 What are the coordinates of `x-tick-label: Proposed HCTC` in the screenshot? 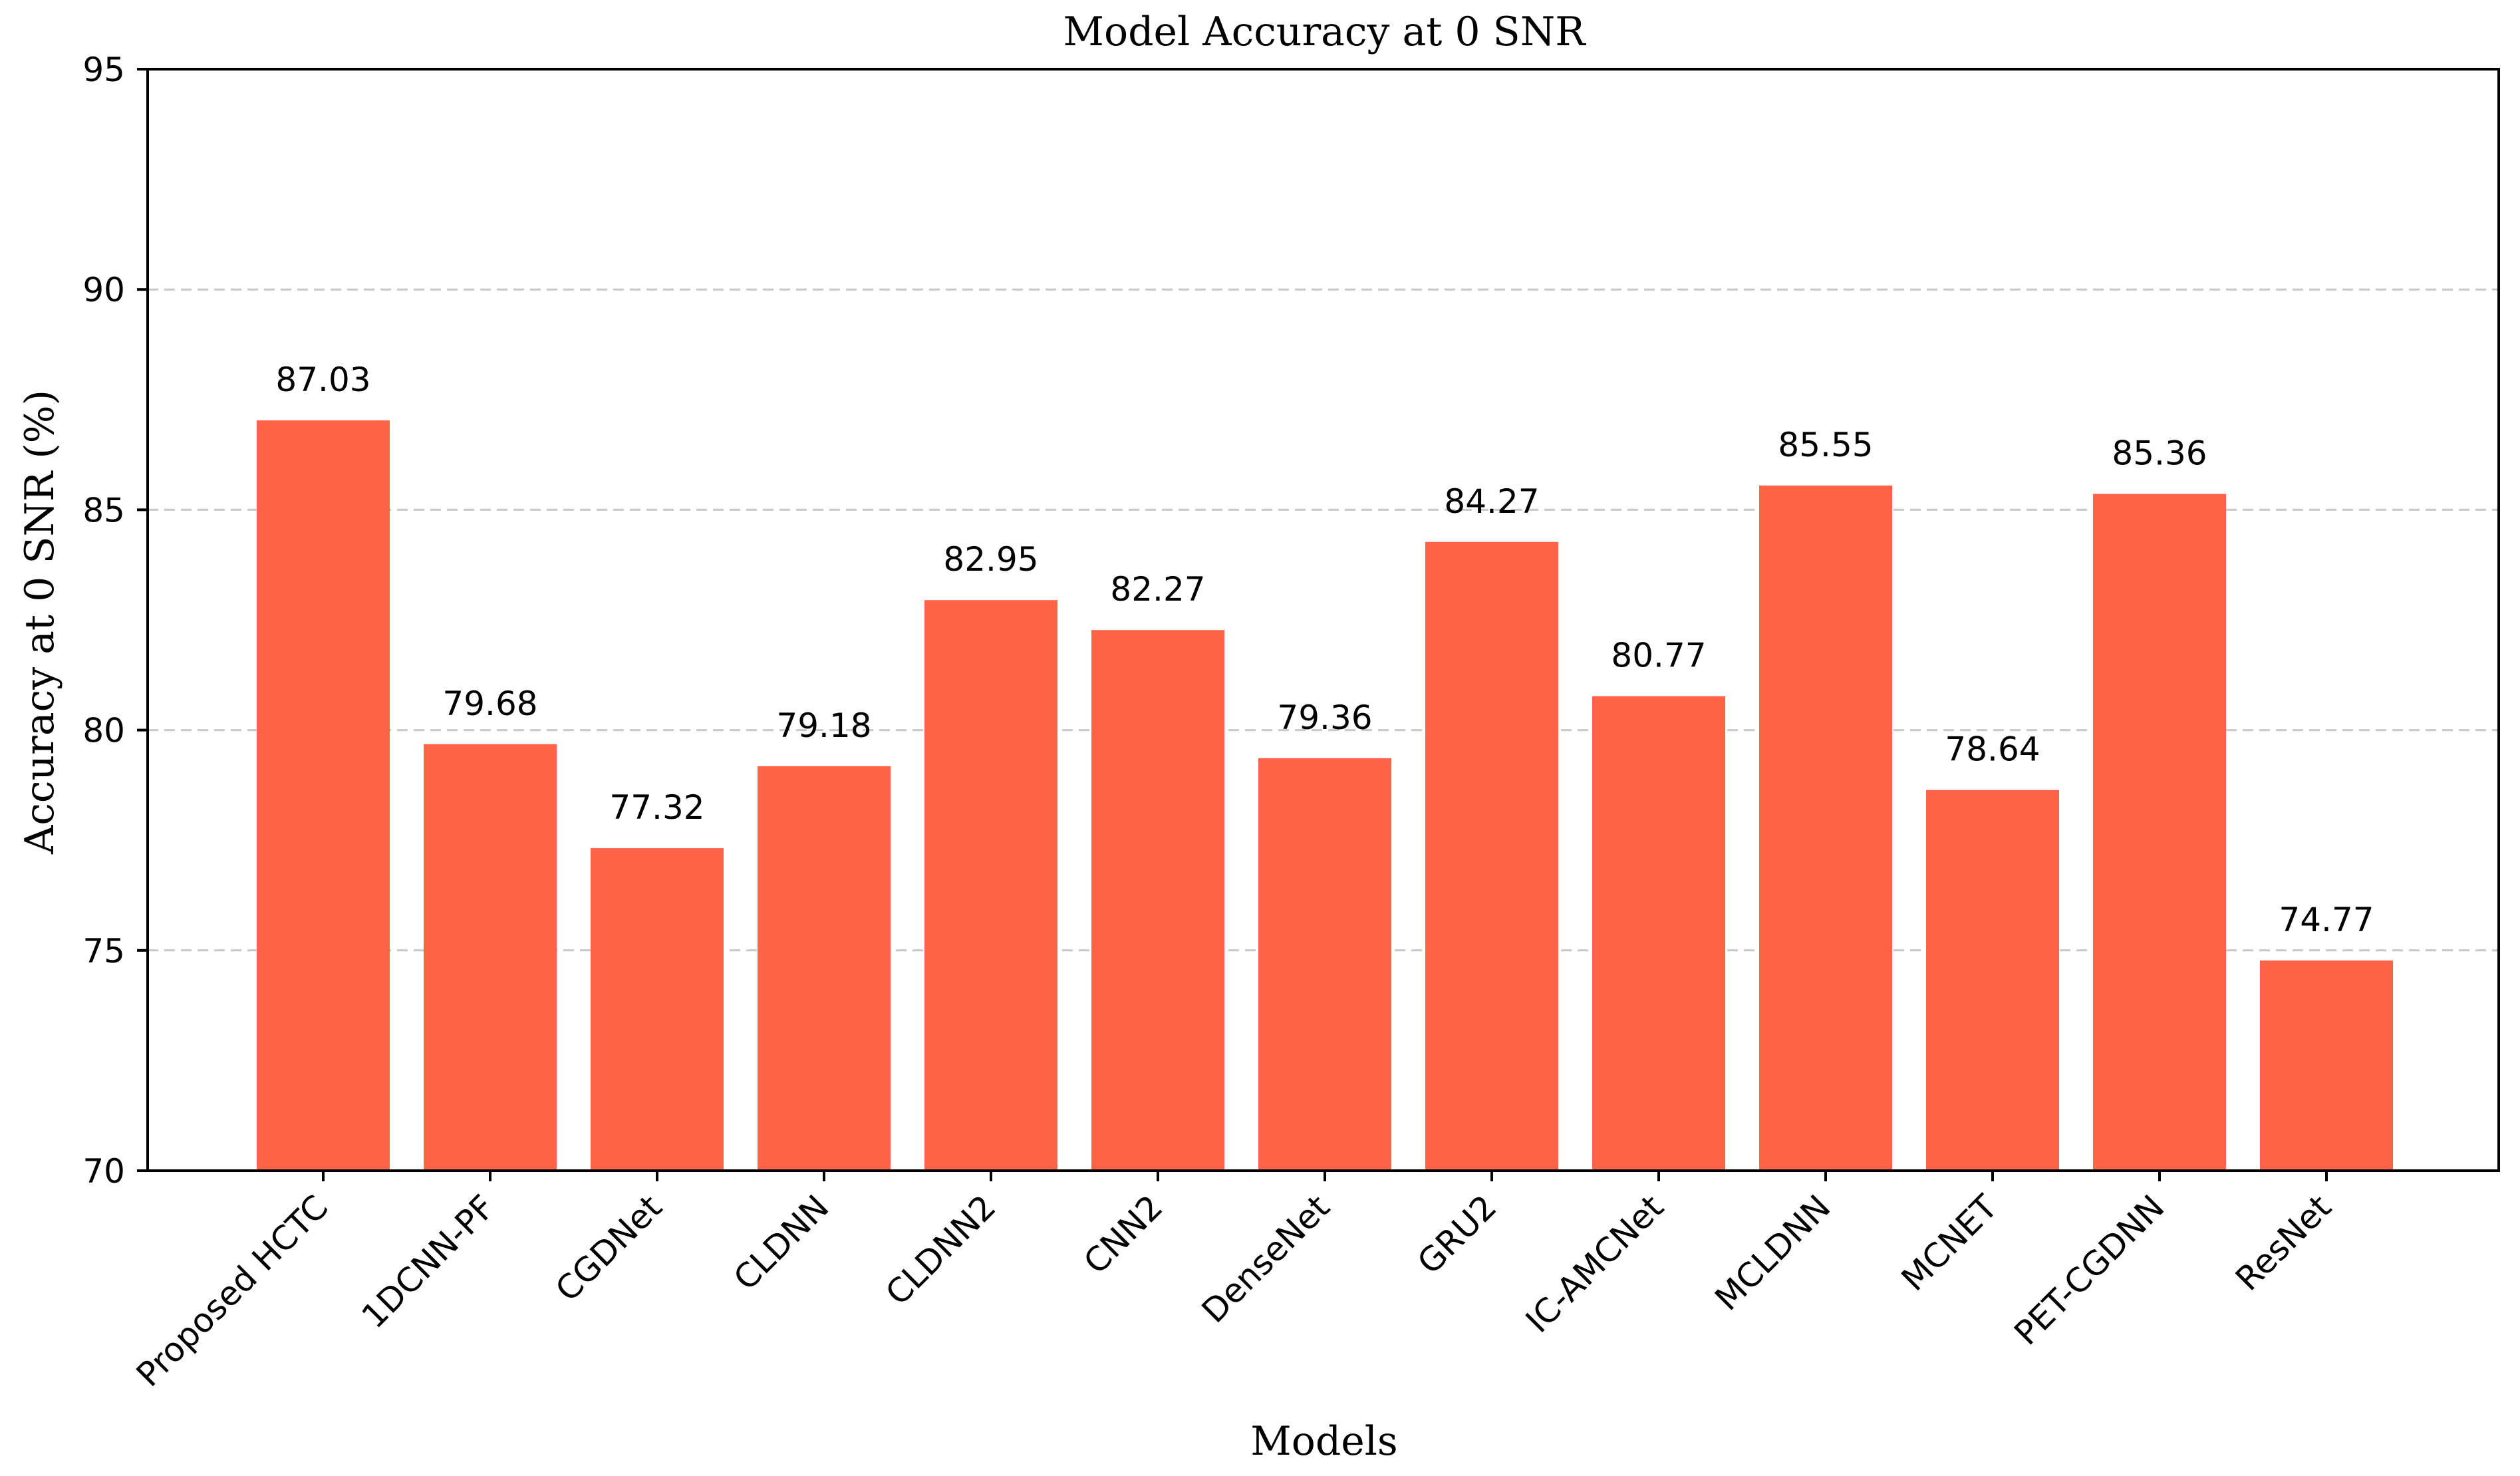 It's located at (233, 1290).